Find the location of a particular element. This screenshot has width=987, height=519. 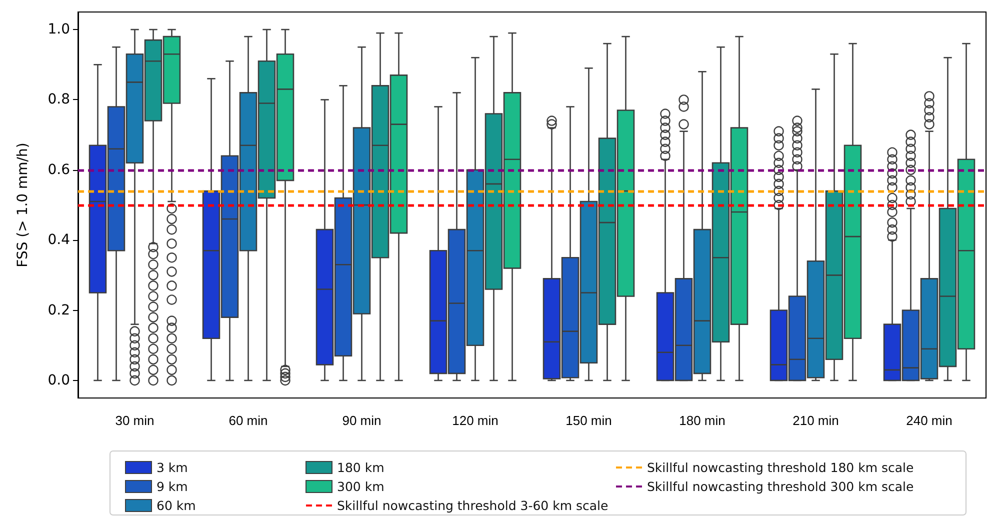

y-tick-label: 0.6 is located at coordinates (59, 170).